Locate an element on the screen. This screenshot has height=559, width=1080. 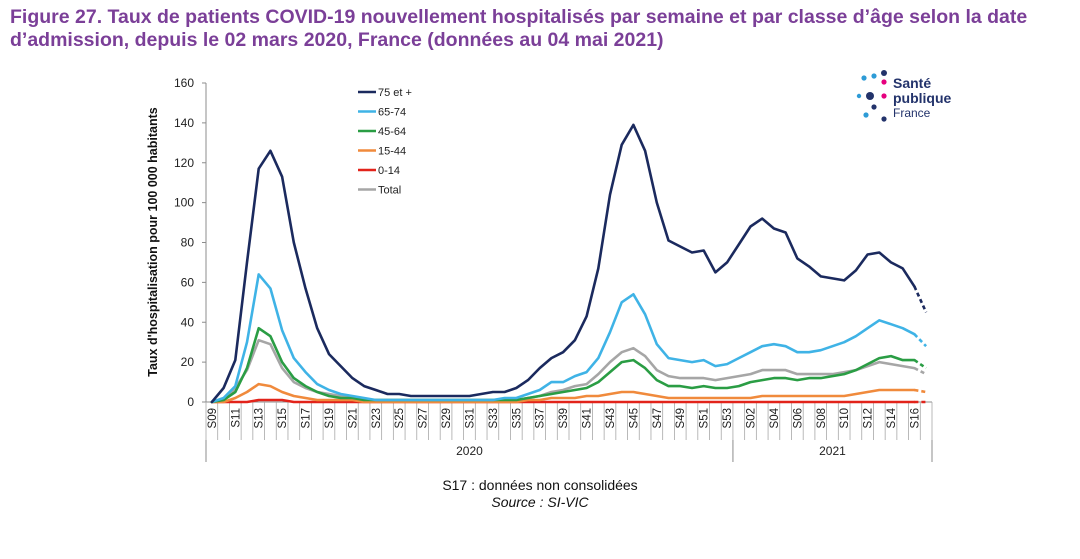
x-tick-label: S41 is located at coordinates (588, 418).